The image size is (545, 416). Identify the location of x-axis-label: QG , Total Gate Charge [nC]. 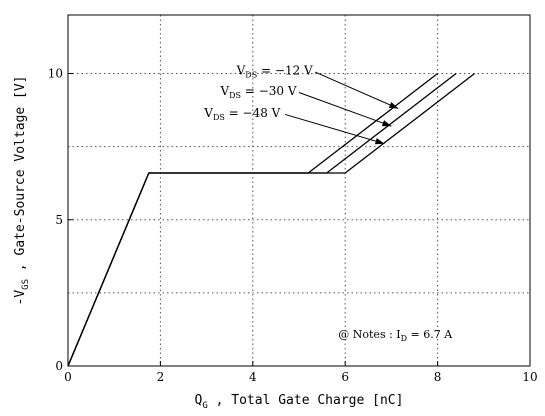
(299, 402).